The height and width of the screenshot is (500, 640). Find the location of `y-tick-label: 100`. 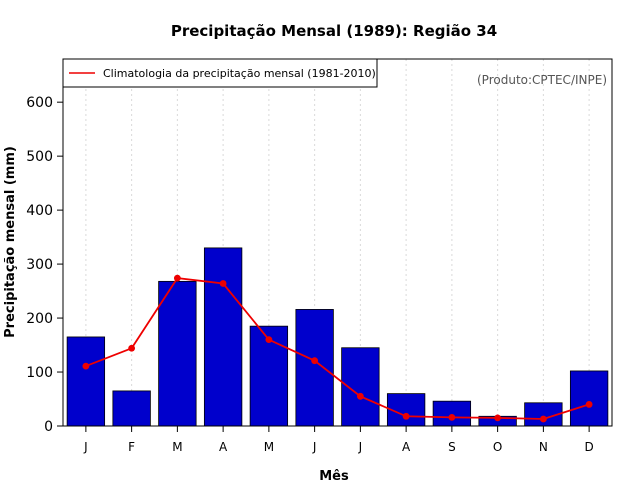

y-tick-label: 100 is located at coordinates (39, 373).